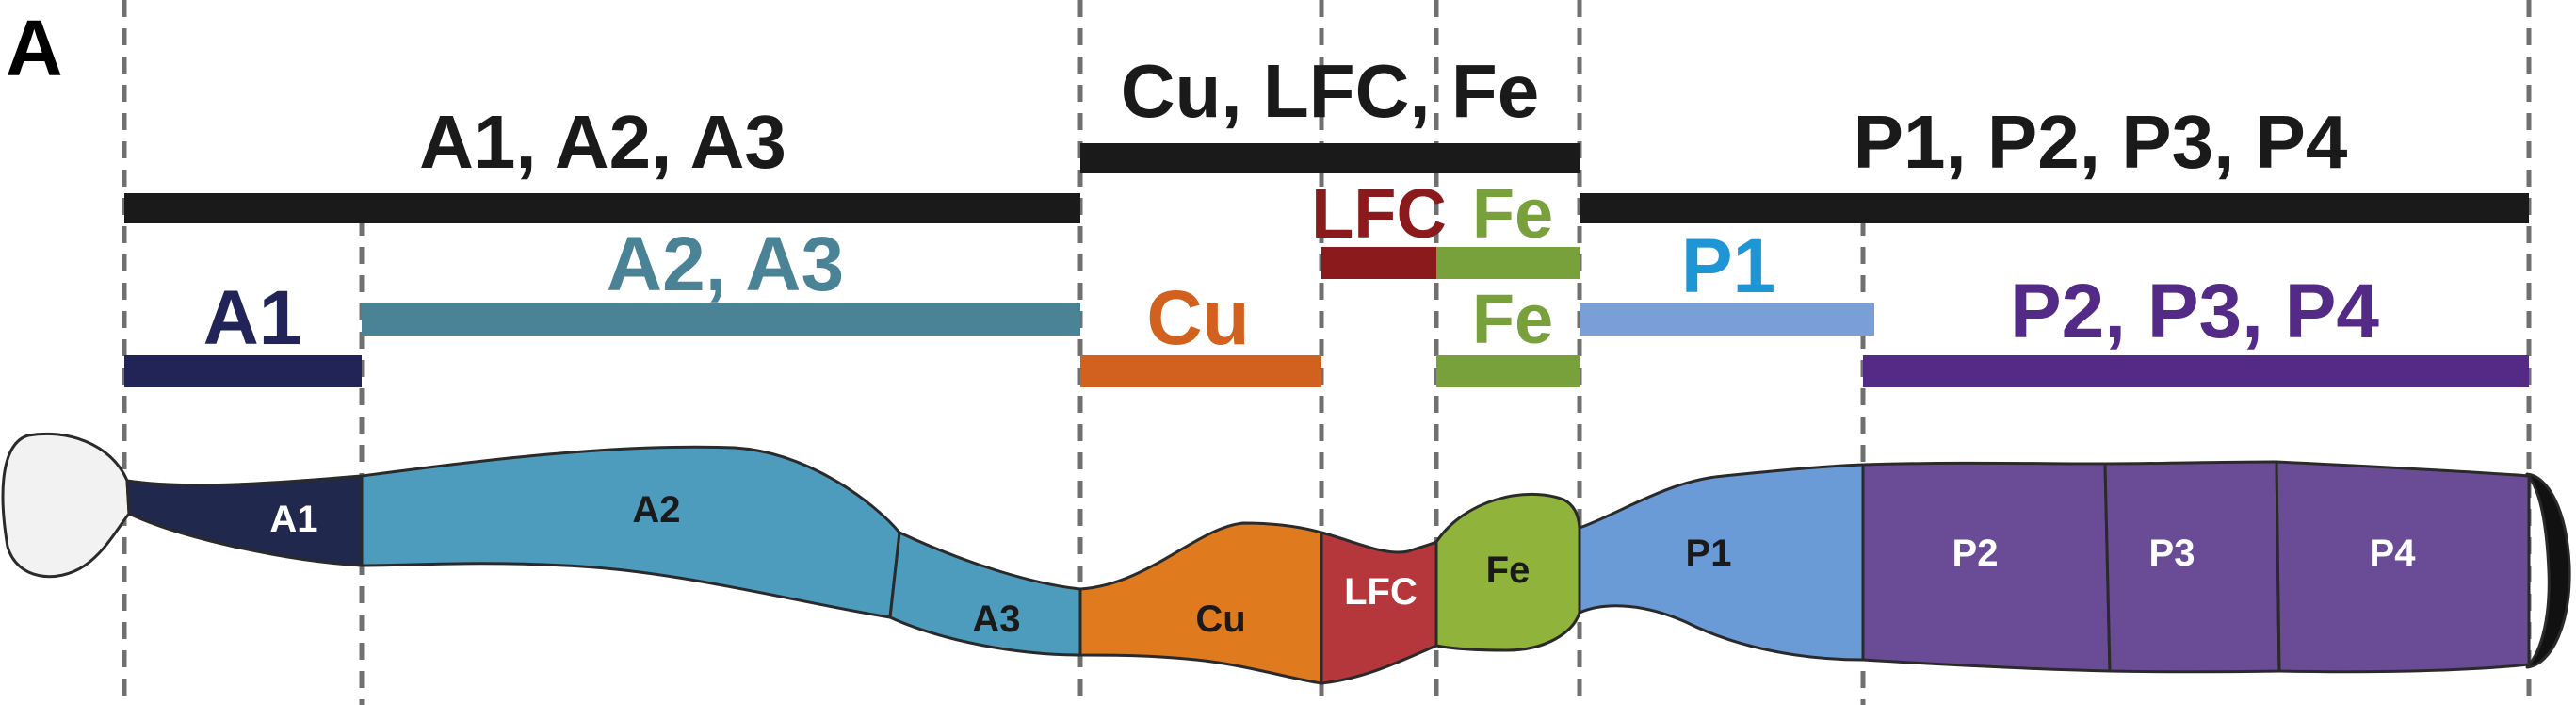 The height and width of the screenshot is (705, 2576). What do you see at coordinates (1379, 213) in the screenshot?
I see `subregion-label-lfc: LFC` at bounding box center [1379, 213].